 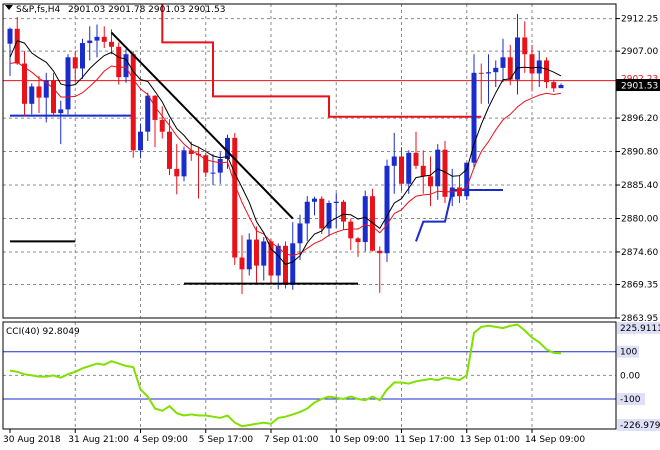 I want to click on x-tick-label: 31 Aug 21:00, so click(x=98, y=440).